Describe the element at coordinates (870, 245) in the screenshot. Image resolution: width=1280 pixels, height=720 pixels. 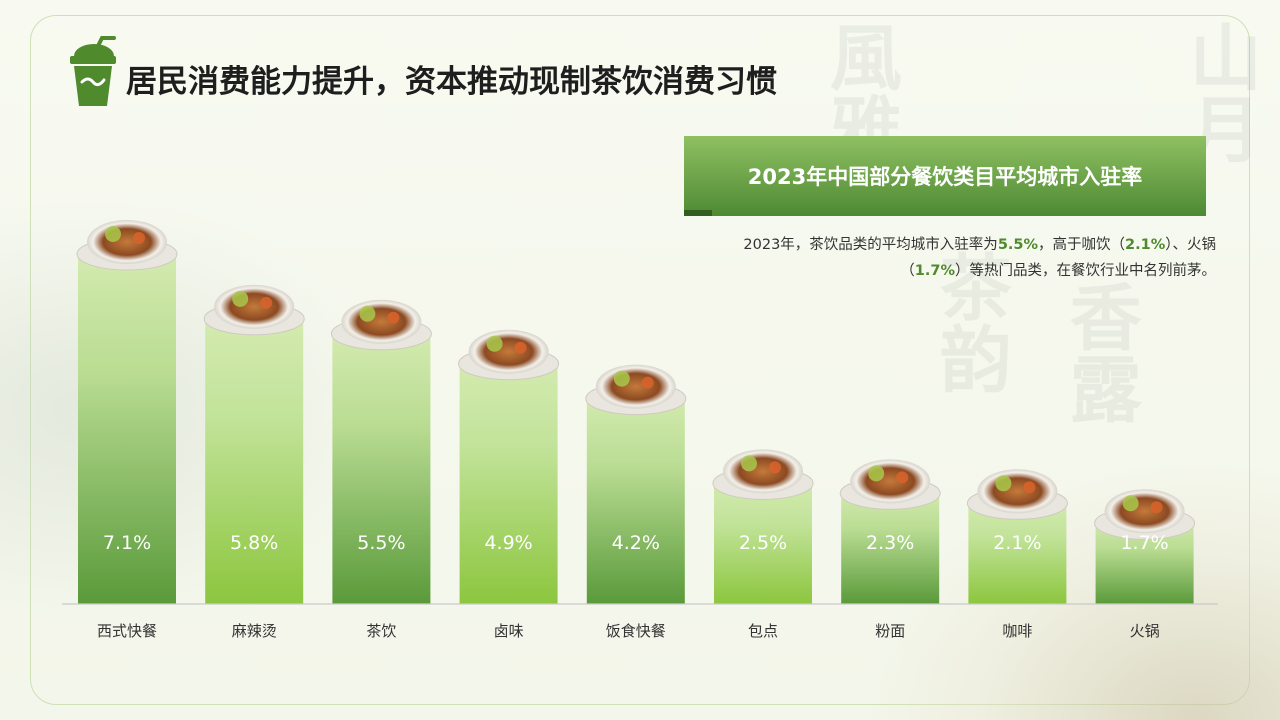
I see `desc-text: 2023年，茶饮品类的平均城市入驻率为` at that location.